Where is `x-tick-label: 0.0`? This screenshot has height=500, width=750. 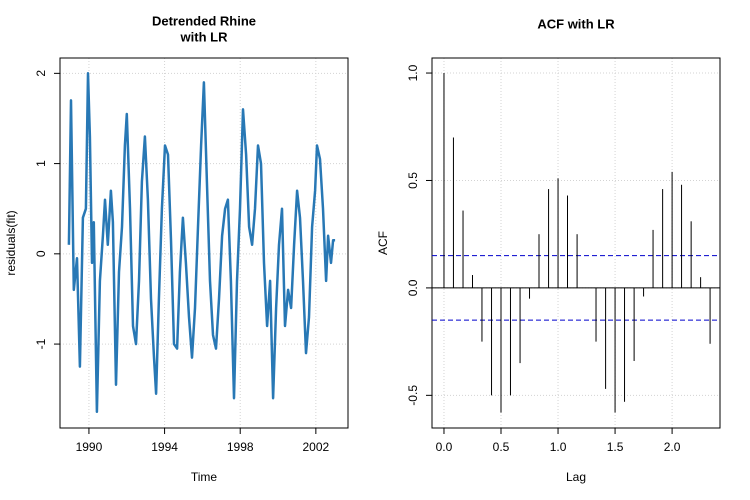
x-tick-label: 0.0 is located at coordinates (444, 447).